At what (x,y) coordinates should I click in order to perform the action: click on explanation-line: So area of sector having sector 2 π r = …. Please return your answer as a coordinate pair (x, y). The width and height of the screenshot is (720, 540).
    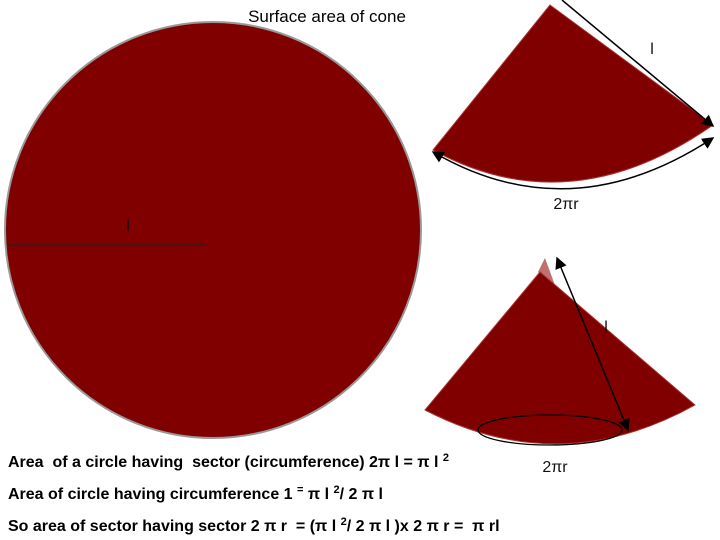
    Looking at the image, I should click on (254, 525).